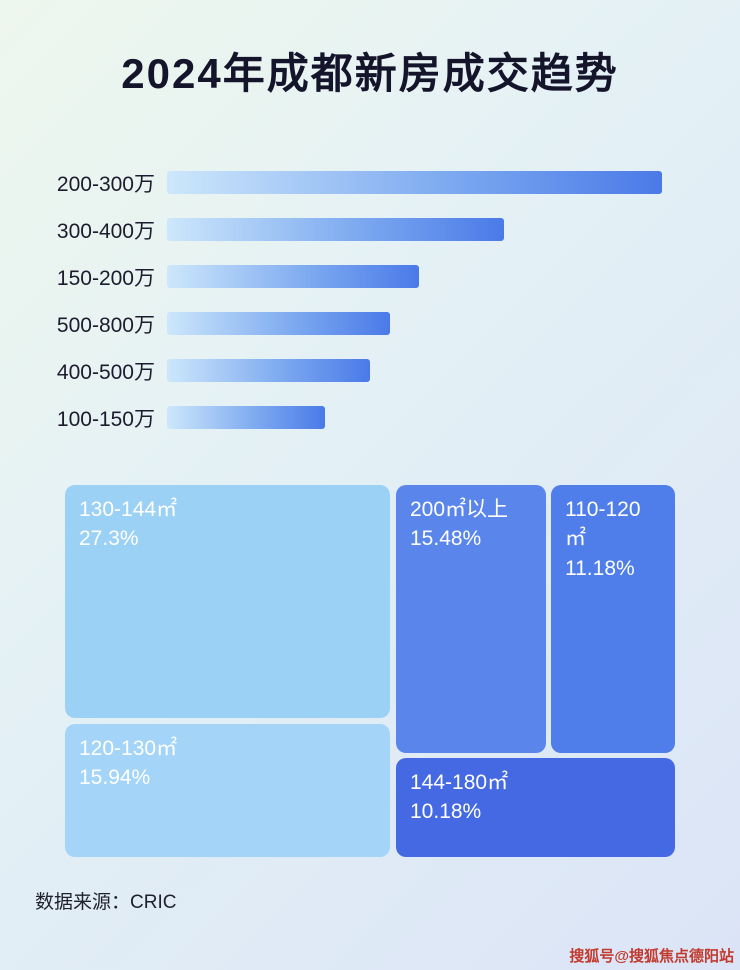 The width and height of the screenshot is (740, 970). Describe the element at coordinates (446, 539) in the screenshot. I see `treemap-box-value: 15.48%` at that location.